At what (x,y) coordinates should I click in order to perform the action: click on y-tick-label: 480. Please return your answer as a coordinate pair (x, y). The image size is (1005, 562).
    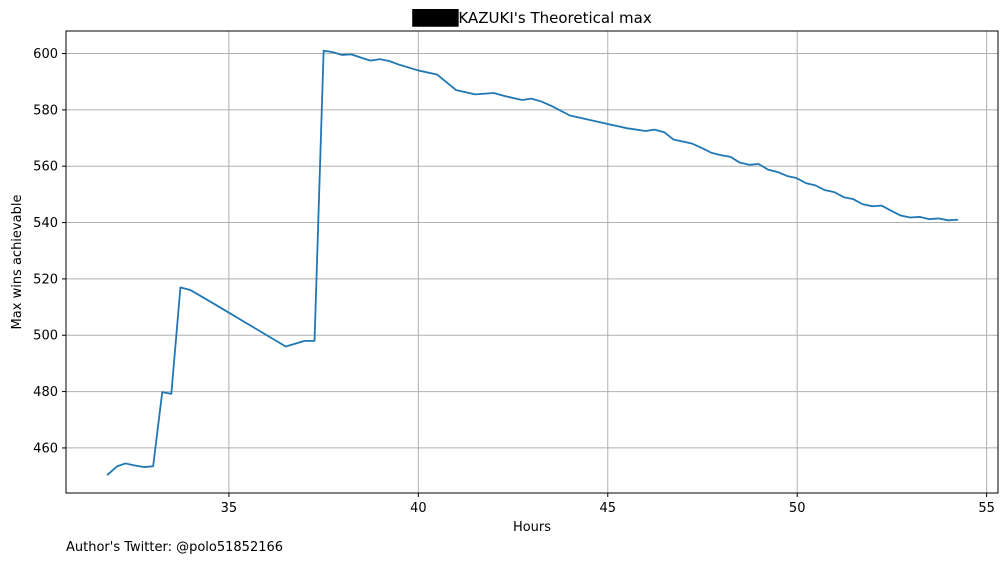
    Looking at the image, I should click on (45, 392).